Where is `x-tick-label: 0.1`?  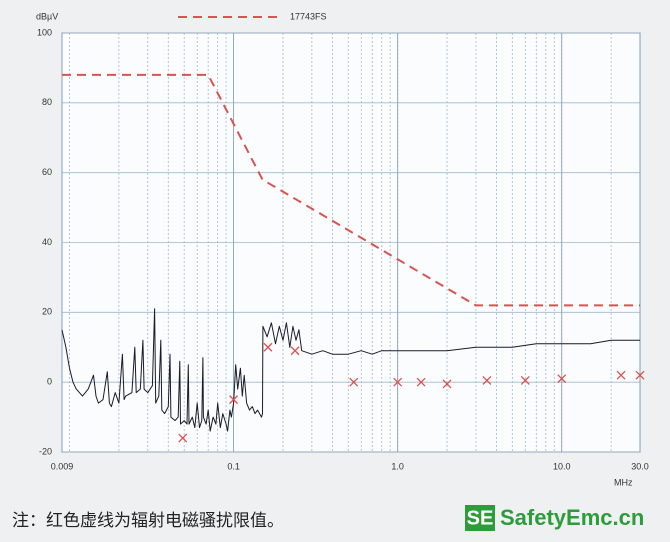
x-tick-label: 0.1 is located at coordinates (233, 466).